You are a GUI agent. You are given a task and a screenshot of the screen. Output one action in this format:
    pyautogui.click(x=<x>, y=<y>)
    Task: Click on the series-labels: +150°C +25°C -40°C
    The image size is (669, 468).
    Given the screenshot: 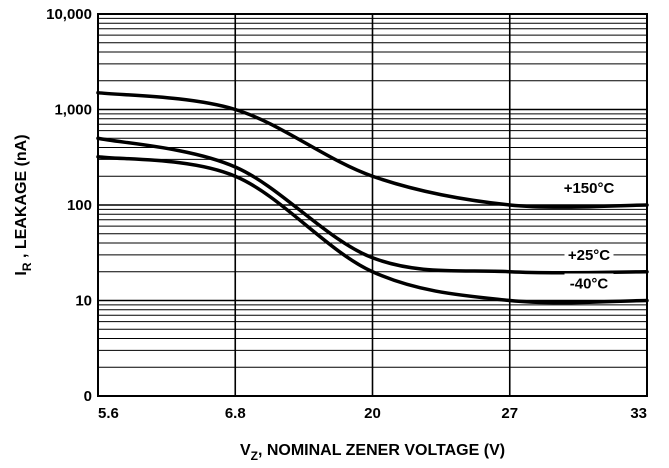 What is the action you would take?
    pyautogui.click(x=589, y=236)
    